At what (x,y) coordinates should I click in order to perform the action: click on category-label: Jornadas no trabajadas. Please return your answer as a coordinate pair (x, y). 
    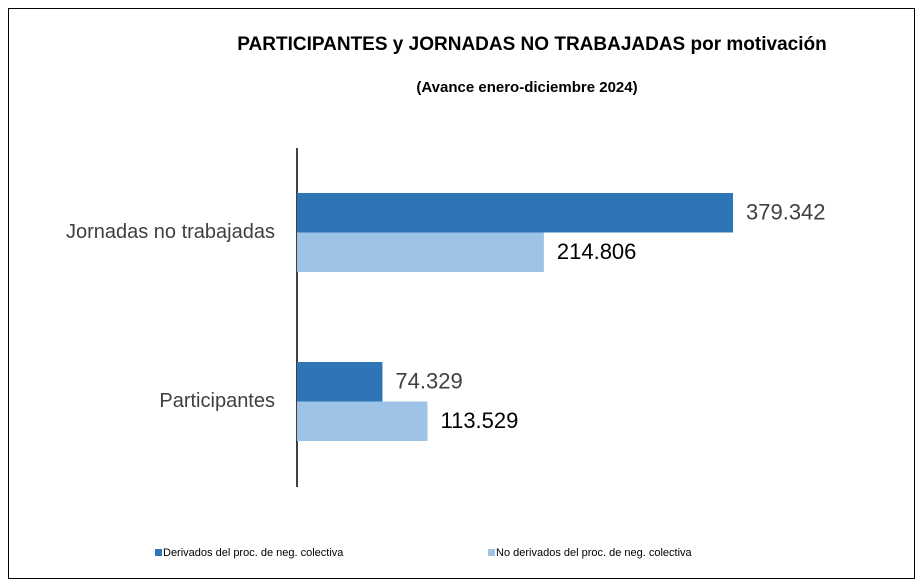
    Looking at the image, I should click on (170, 232).